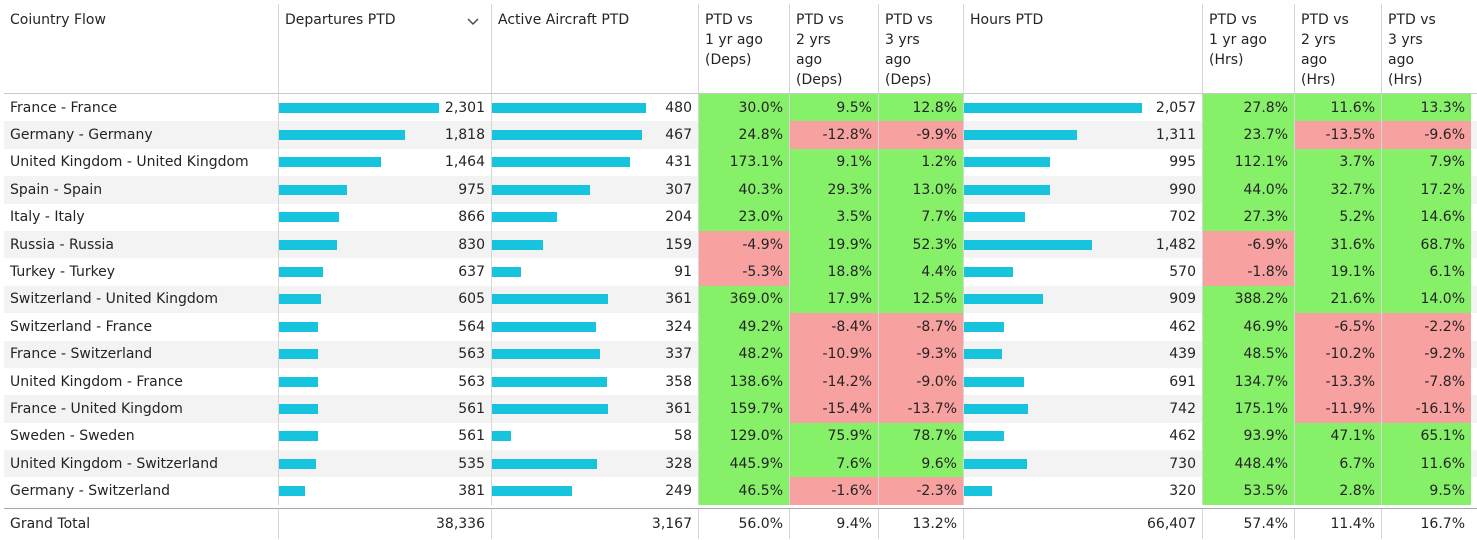 The height and width of the screenshot is (540, 1477). Describe the element at coordinates (1338, 272) in the screenshot. I see `hrs-2yr-cell: 19.1%` at that location.